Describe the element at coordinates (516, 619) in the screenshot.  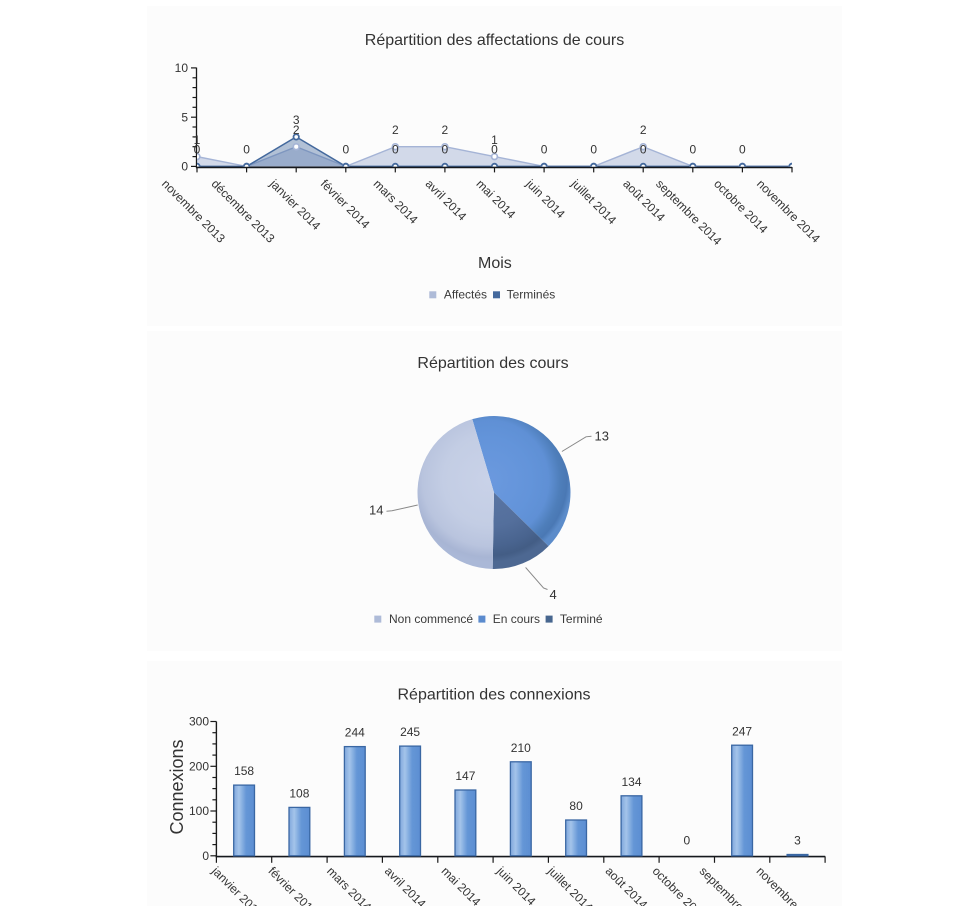
I see `svg-text: En cours` at that location.